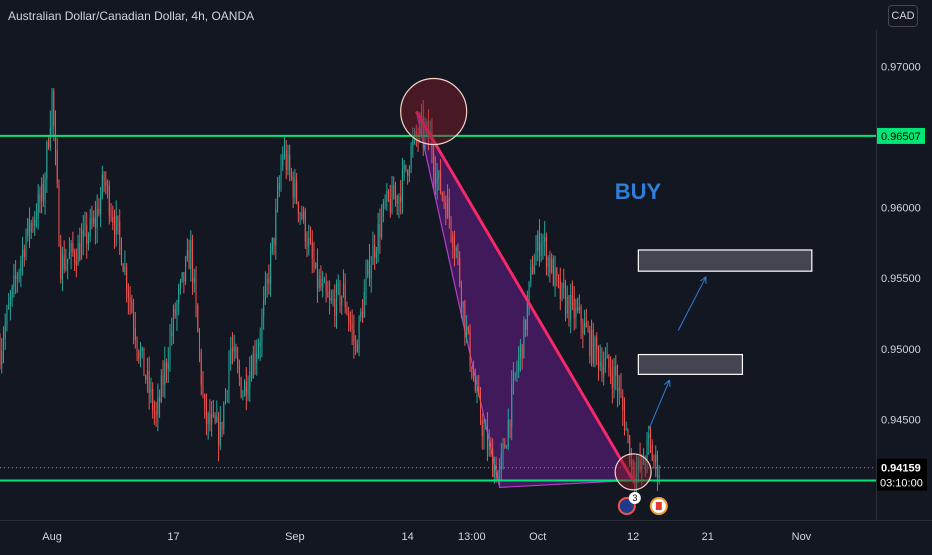 Image resolution: width=932 pixels, height=555 pixels. I want to click on time-tick-label: 12, so click(633, 537).